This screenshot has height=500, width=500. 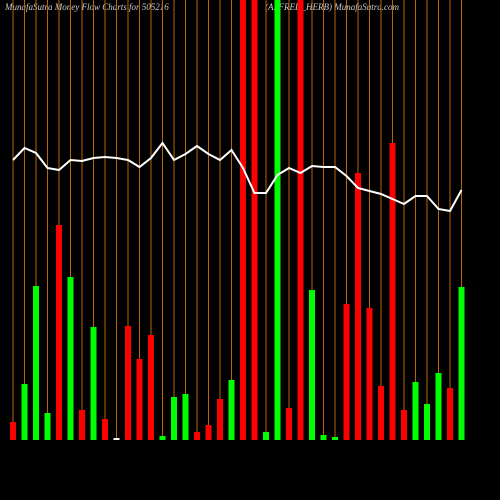 What do you see at coordinates (237, 177) in the screenshot?
I see `money-flow-line` at bounding box center [237, 177].